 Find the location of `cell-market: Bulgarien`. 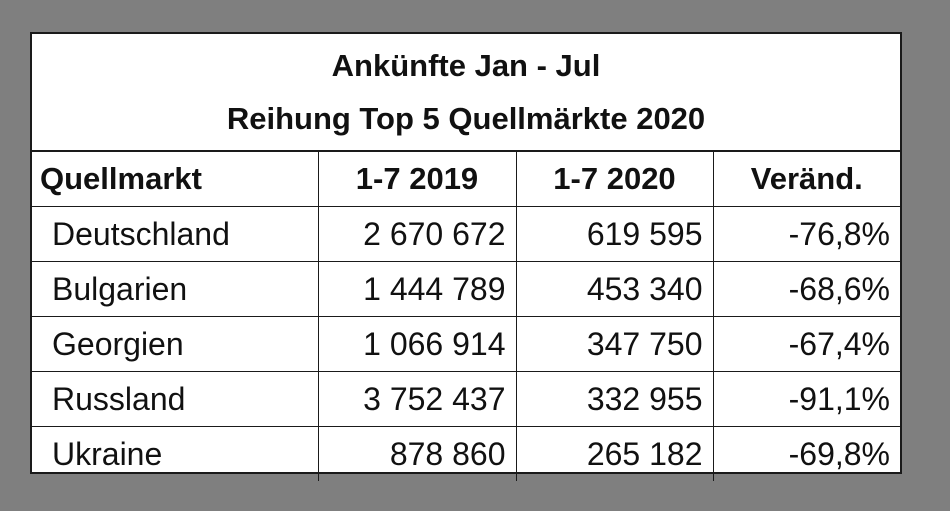

cell-market: Bulgarien is located at coordinates (175, 289).